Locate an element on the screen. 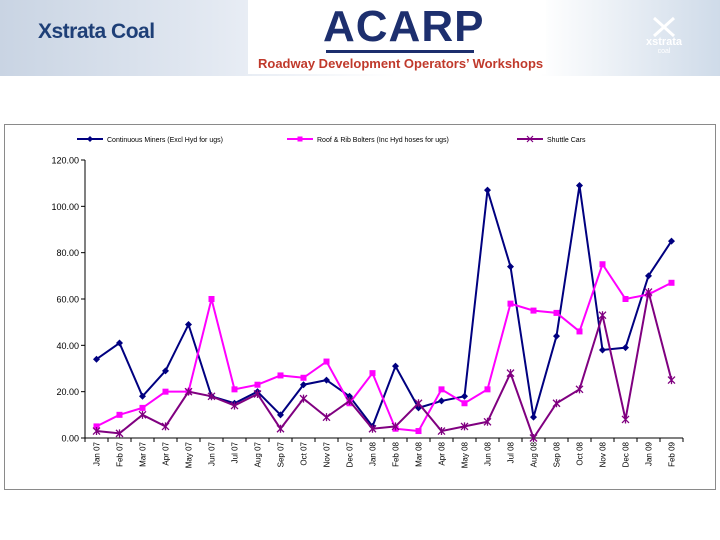 This screenshot has height=540, width=720. company-logo-text: Xstrata Coal is located at coordinates (96, 31).